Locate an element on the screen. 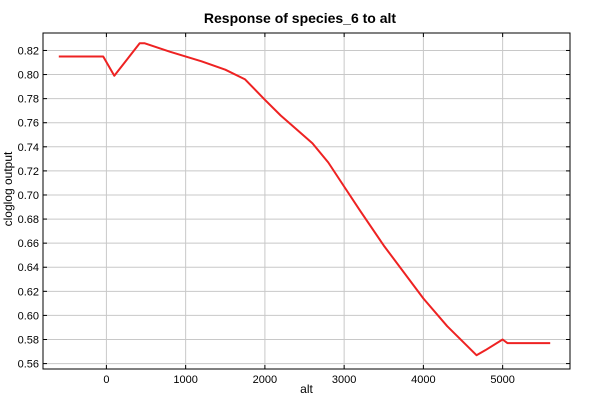 The image size is (600, 400). x-tick-label: 0 is located at coordinates (106, 380).